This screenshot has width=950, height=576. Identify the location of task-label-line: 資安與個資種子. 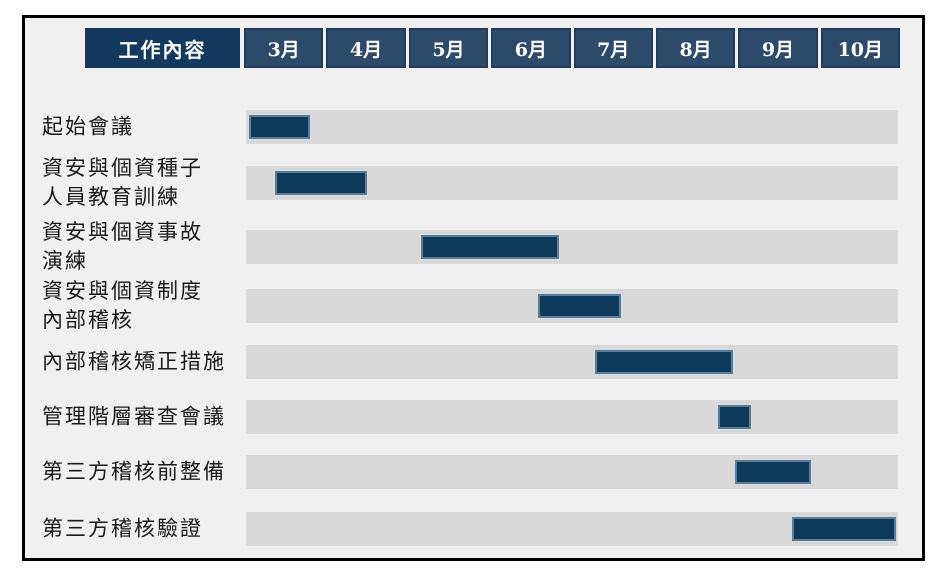
(122, 168).